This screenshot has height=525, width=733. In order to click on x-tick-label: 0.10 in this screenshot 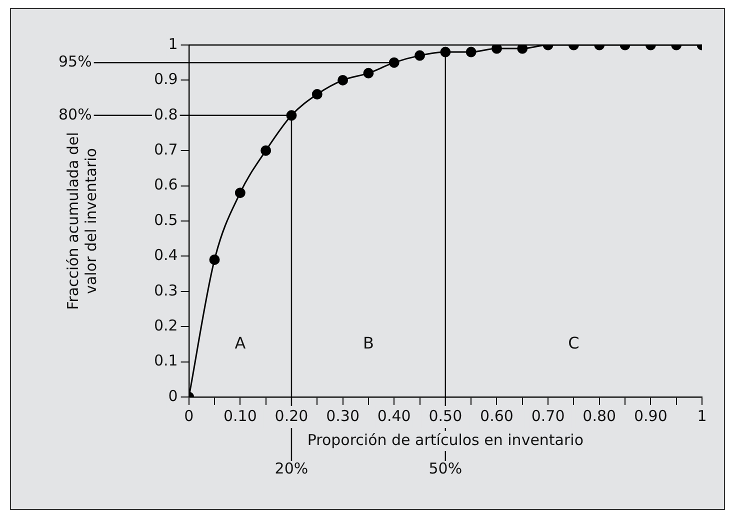, I will do `click(240, 415)`.